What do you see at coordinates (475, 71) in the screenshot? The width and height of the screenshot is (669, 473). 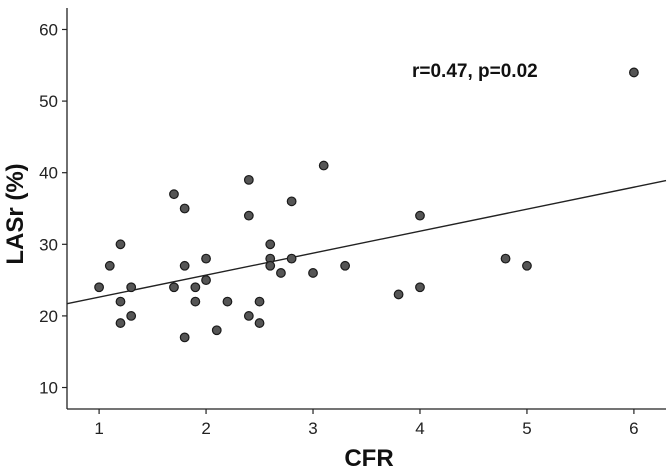 I see `correlation-annotation: r=0.47, p=0.02` at bounding box center [475, 71].